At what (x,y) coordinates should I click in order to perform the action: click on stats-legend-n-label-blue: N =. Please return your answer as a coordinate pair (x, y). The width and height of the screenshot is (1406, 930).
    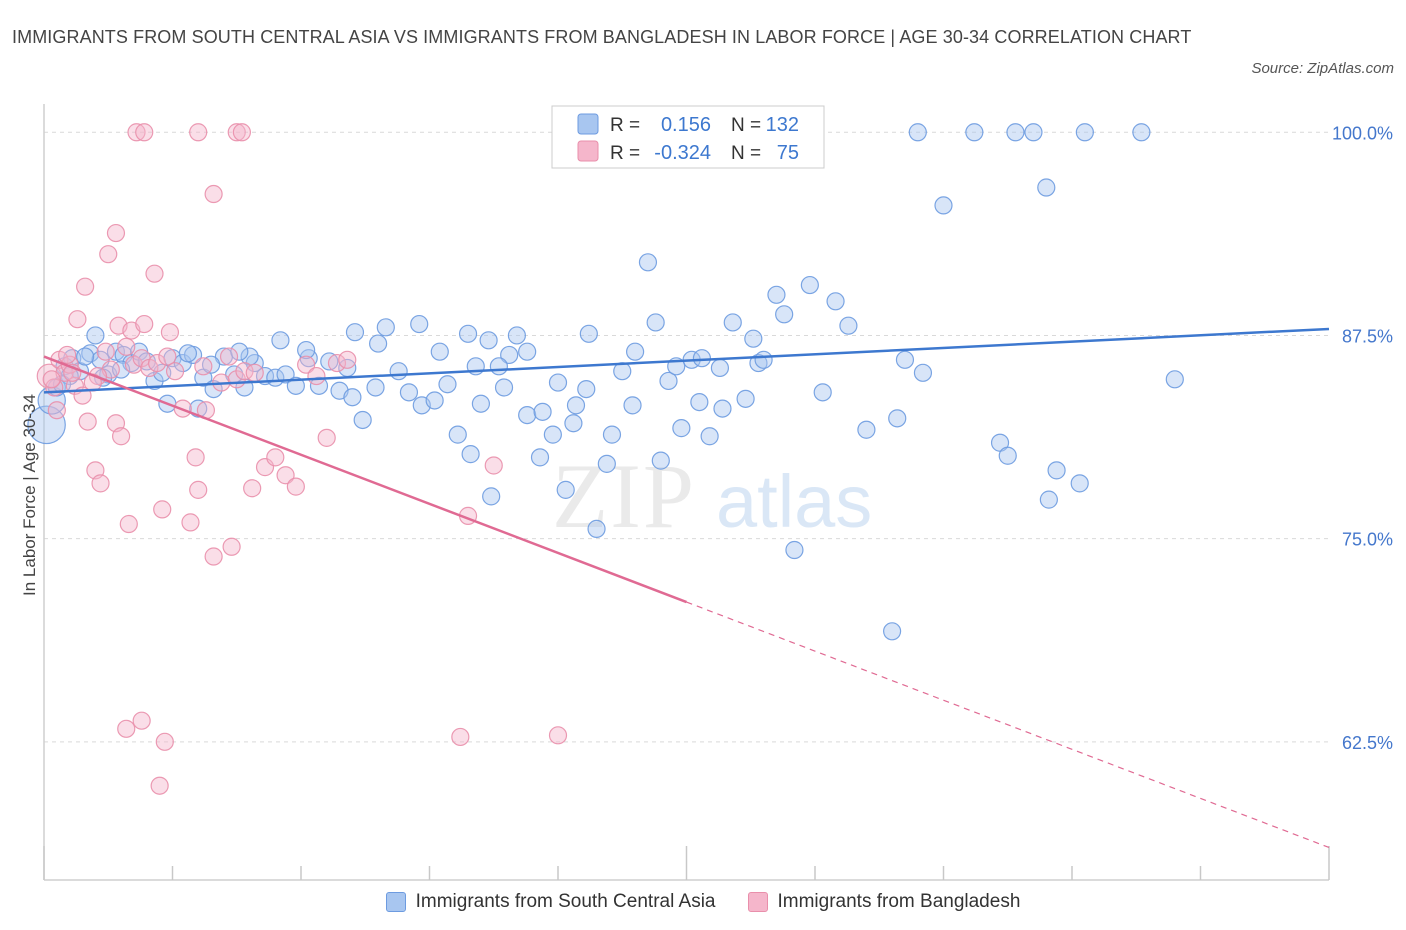
    Looking at the image, I should click on (746, 125).